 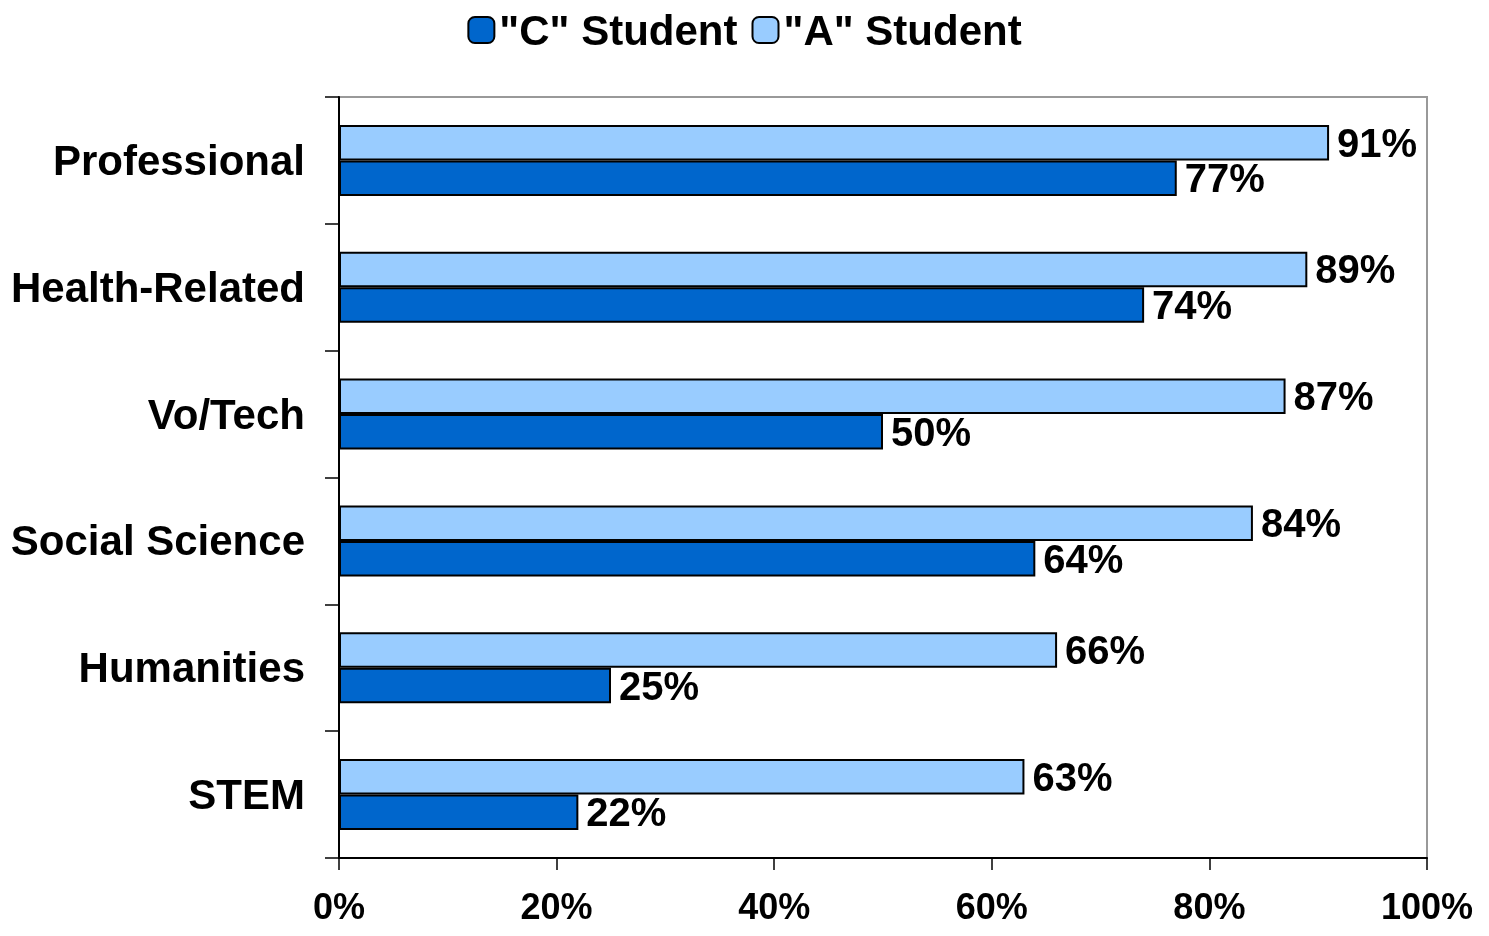 I want to click on data-label: 63%, so click(x=1072, y=776).